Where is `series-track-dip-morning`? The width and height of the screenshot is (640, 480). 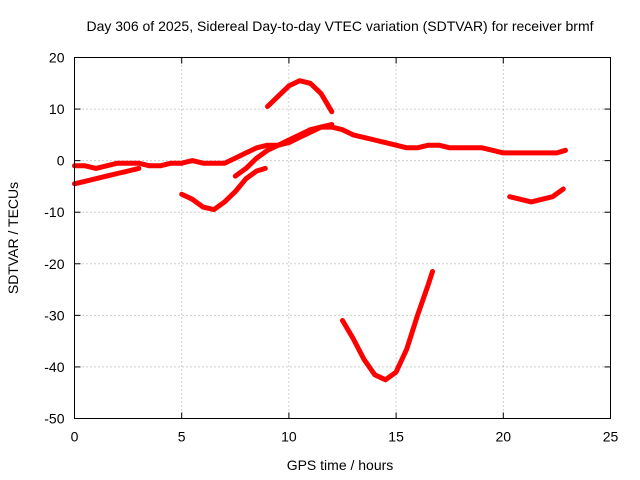
series-track-dip-morning is located at coordinates (223, 189).